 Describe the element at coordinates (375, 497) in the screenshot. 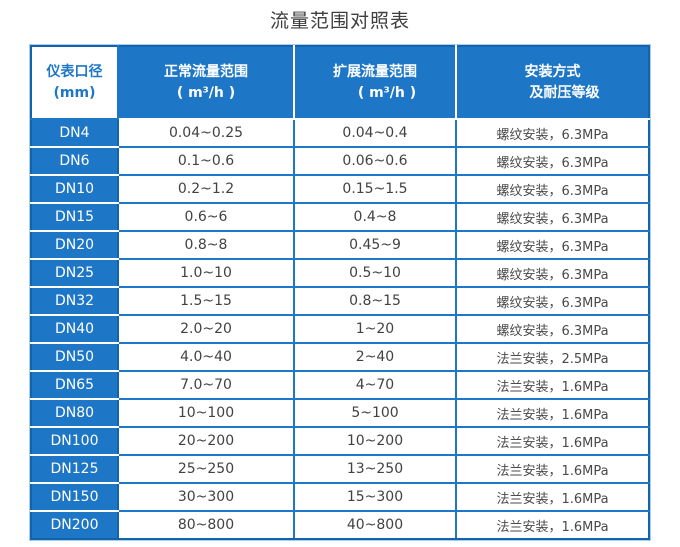

I see `cell-extended-range: 15~300` at that location.